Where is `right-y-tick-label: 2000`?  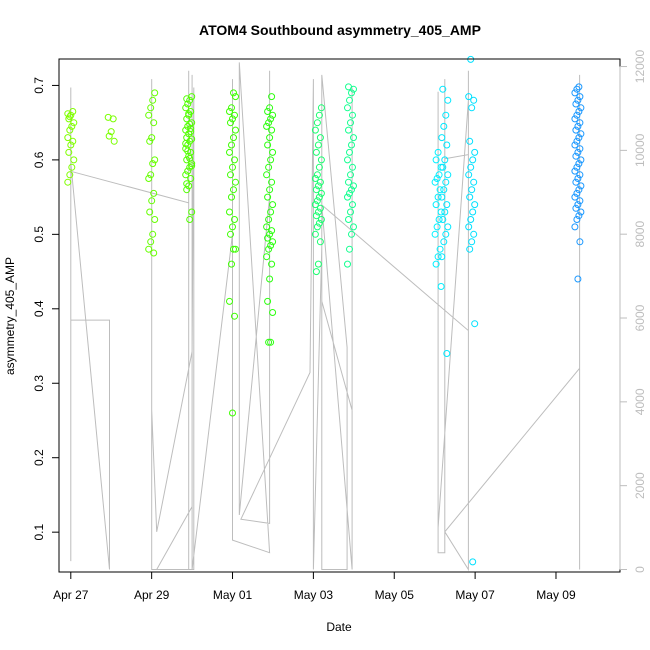
right-y-tick-label: 2000 is located at coordinates (640, 485).